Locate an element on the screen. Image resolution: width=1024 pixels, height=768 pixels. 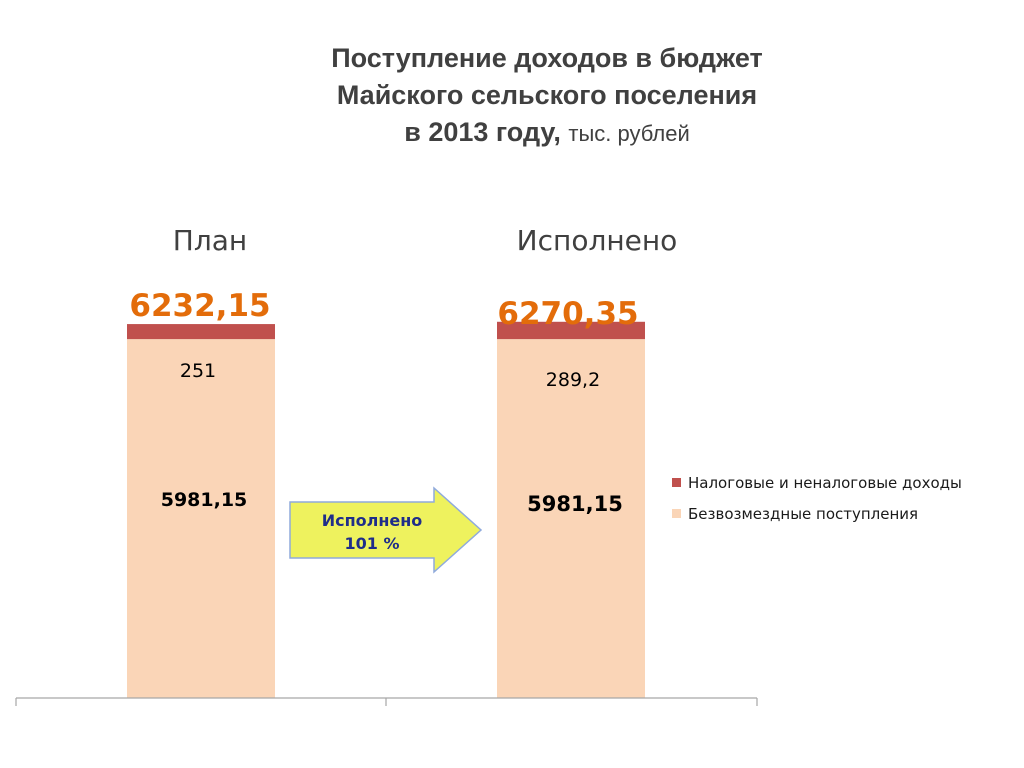
arrow-callout-line-2: 101 % is located at coordinates (372, 543).